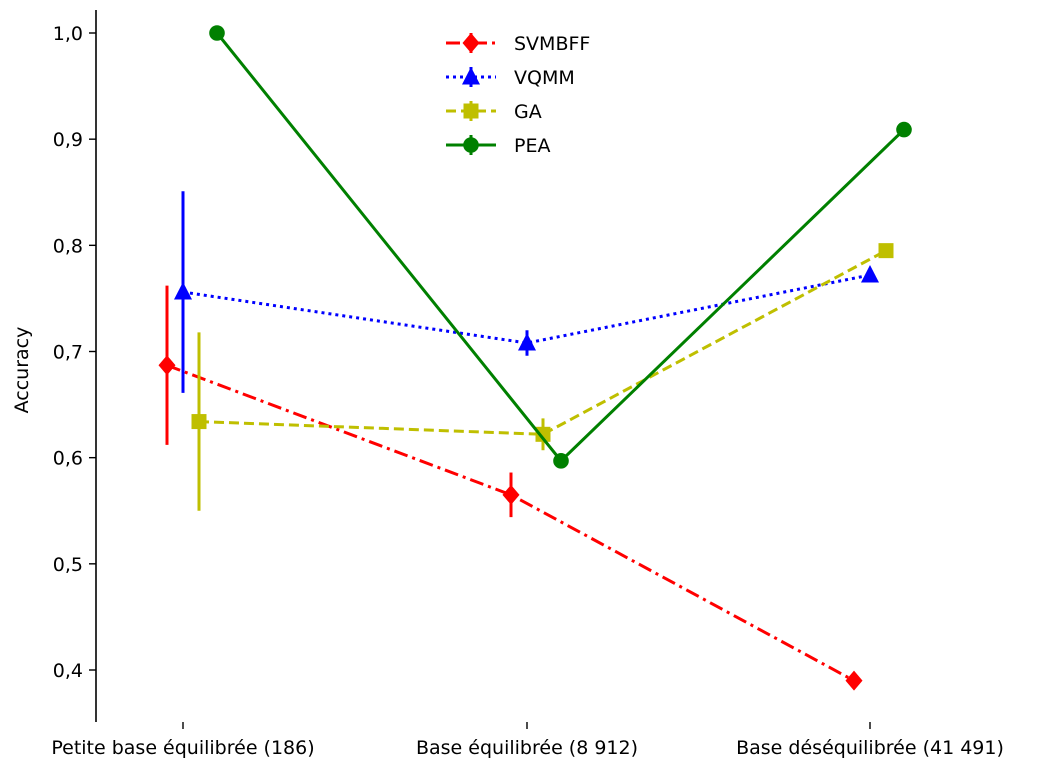 This screenshot has height=765, width=1039. What do you see at coordinates (68, 459) in the screenshot?
I see `y-tick-label: 0,6` at bounding box center [68, 459].